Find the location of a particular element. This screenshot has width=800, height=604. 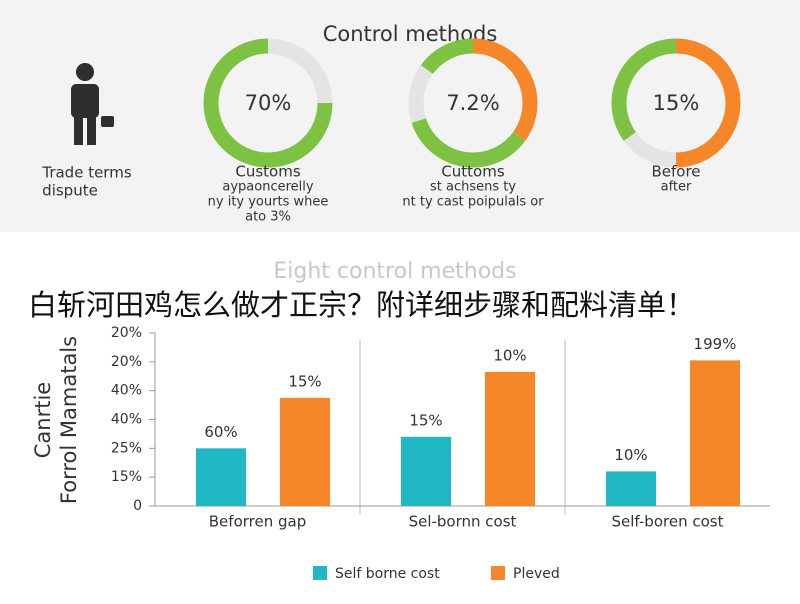

y-axis-title: Canrtie is located at coordinates (43, 420).